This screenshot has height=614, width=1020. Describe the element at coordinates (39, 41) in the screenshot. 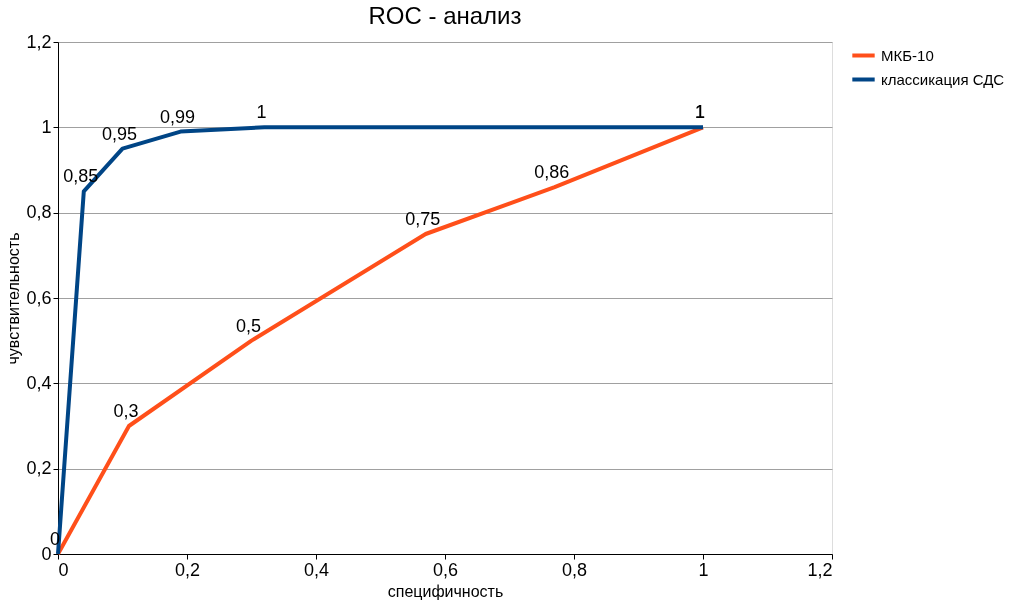

I see `y-tick-label: 1,2` at that location.